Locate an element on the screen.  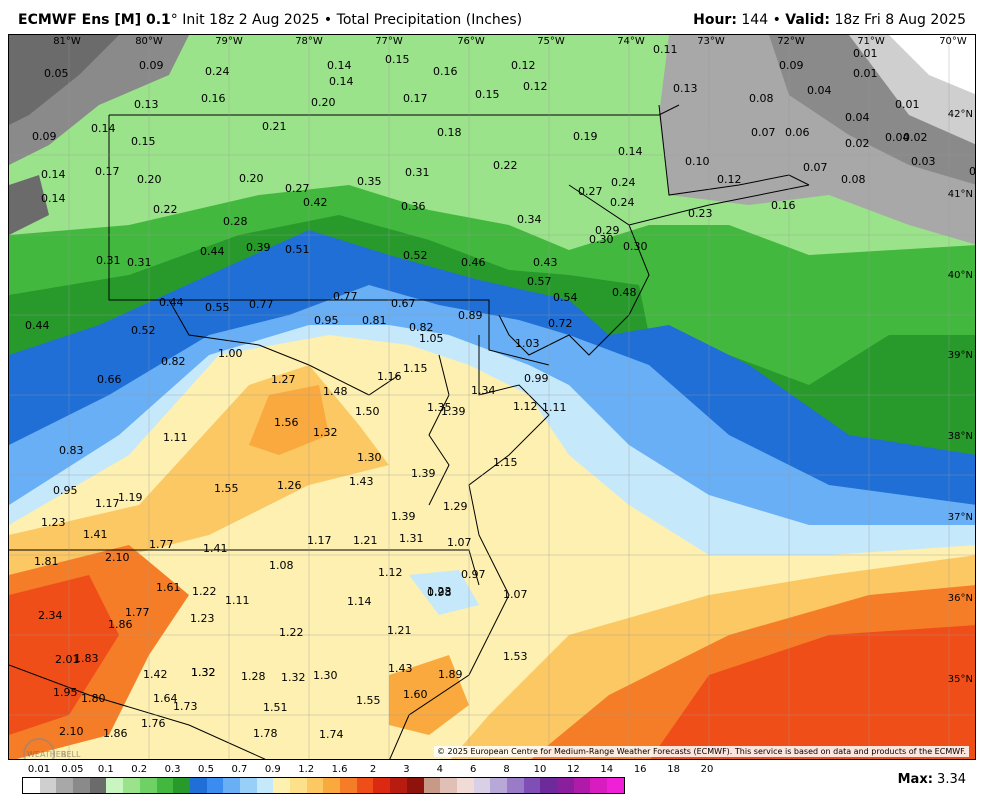
precip-value: 0.03 is located at coordinates (923, 161).